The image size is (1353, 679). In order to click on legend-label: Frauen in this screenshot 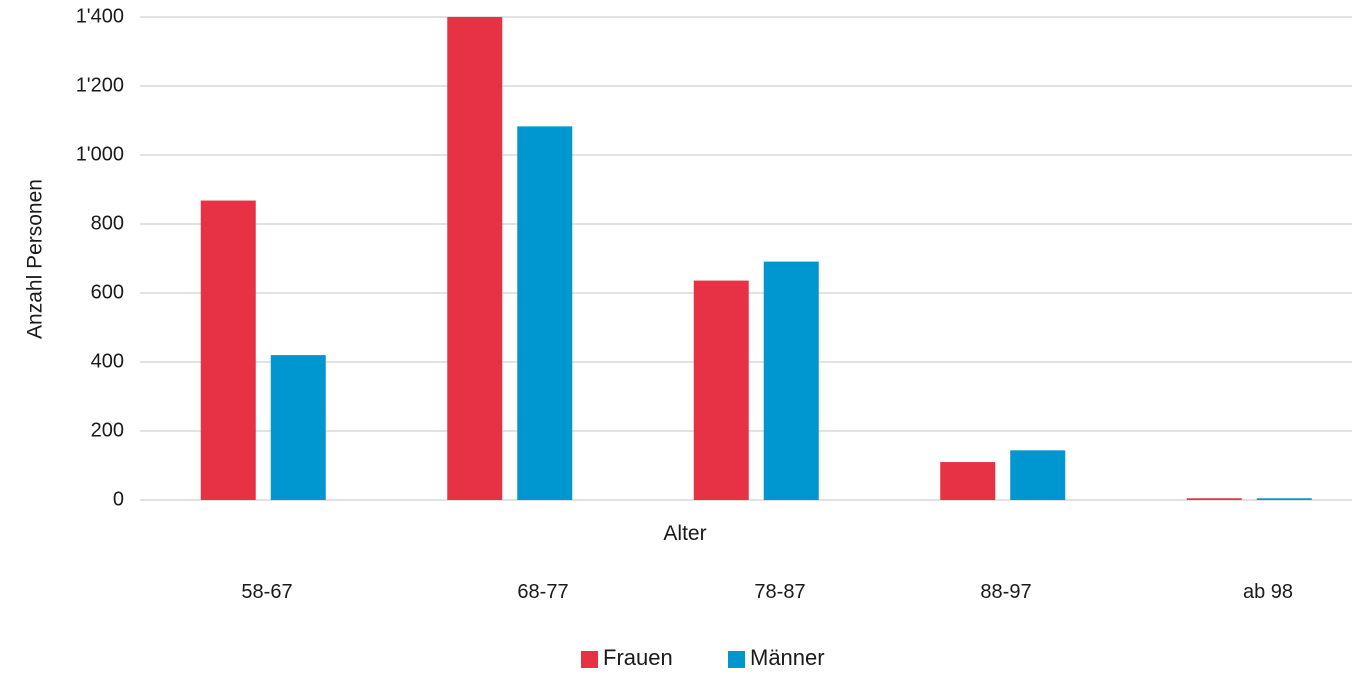, I will do `click(638, 657)`.